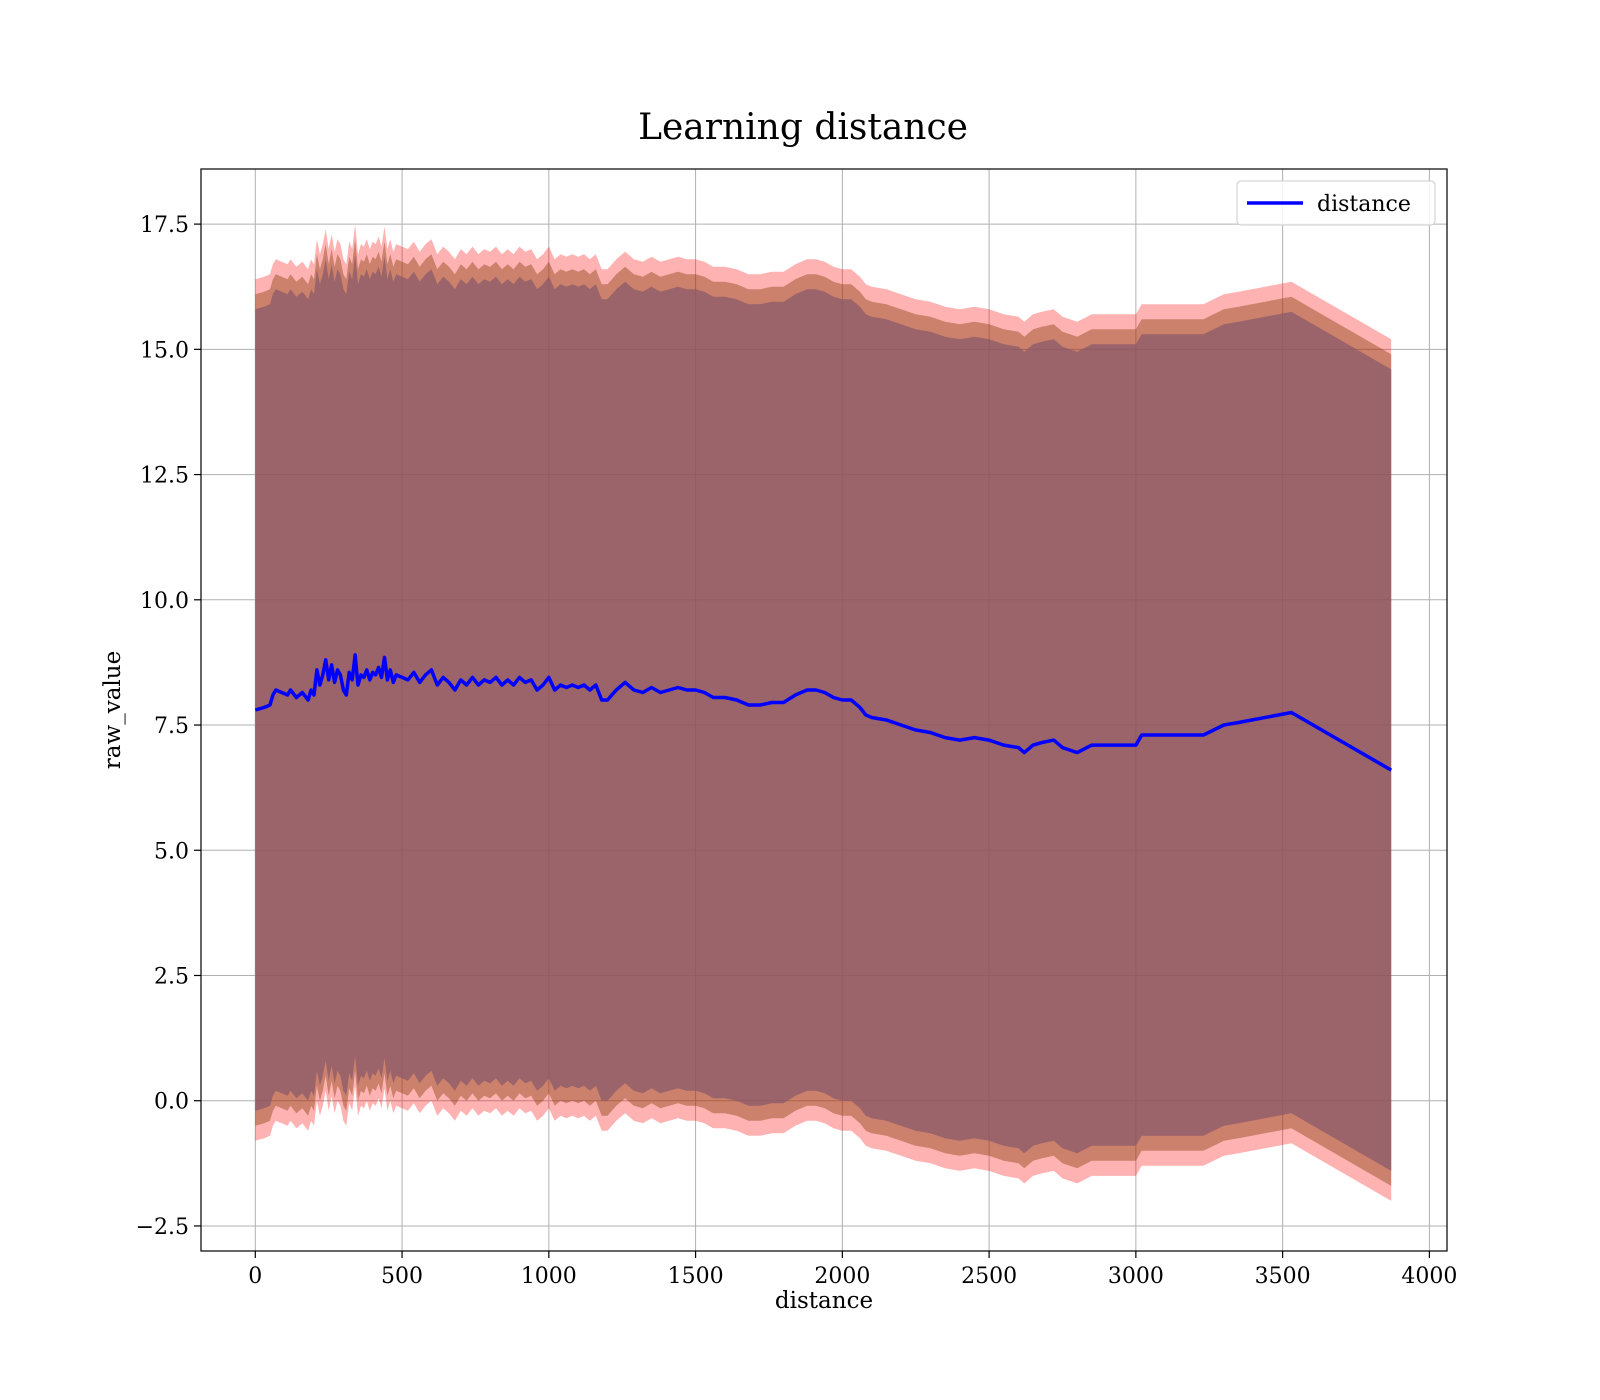  I want to click on y-tick-label-2: 2.5, so click(171, 976).